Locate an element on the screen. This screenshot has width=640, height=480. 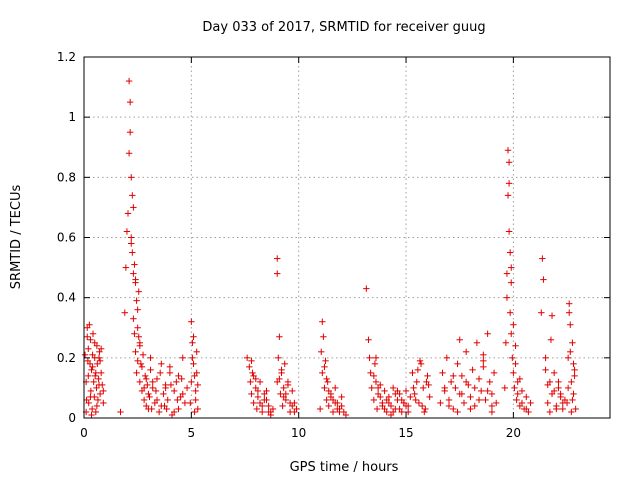
x-tick-label: 0 is located at coordinates (84, 433).